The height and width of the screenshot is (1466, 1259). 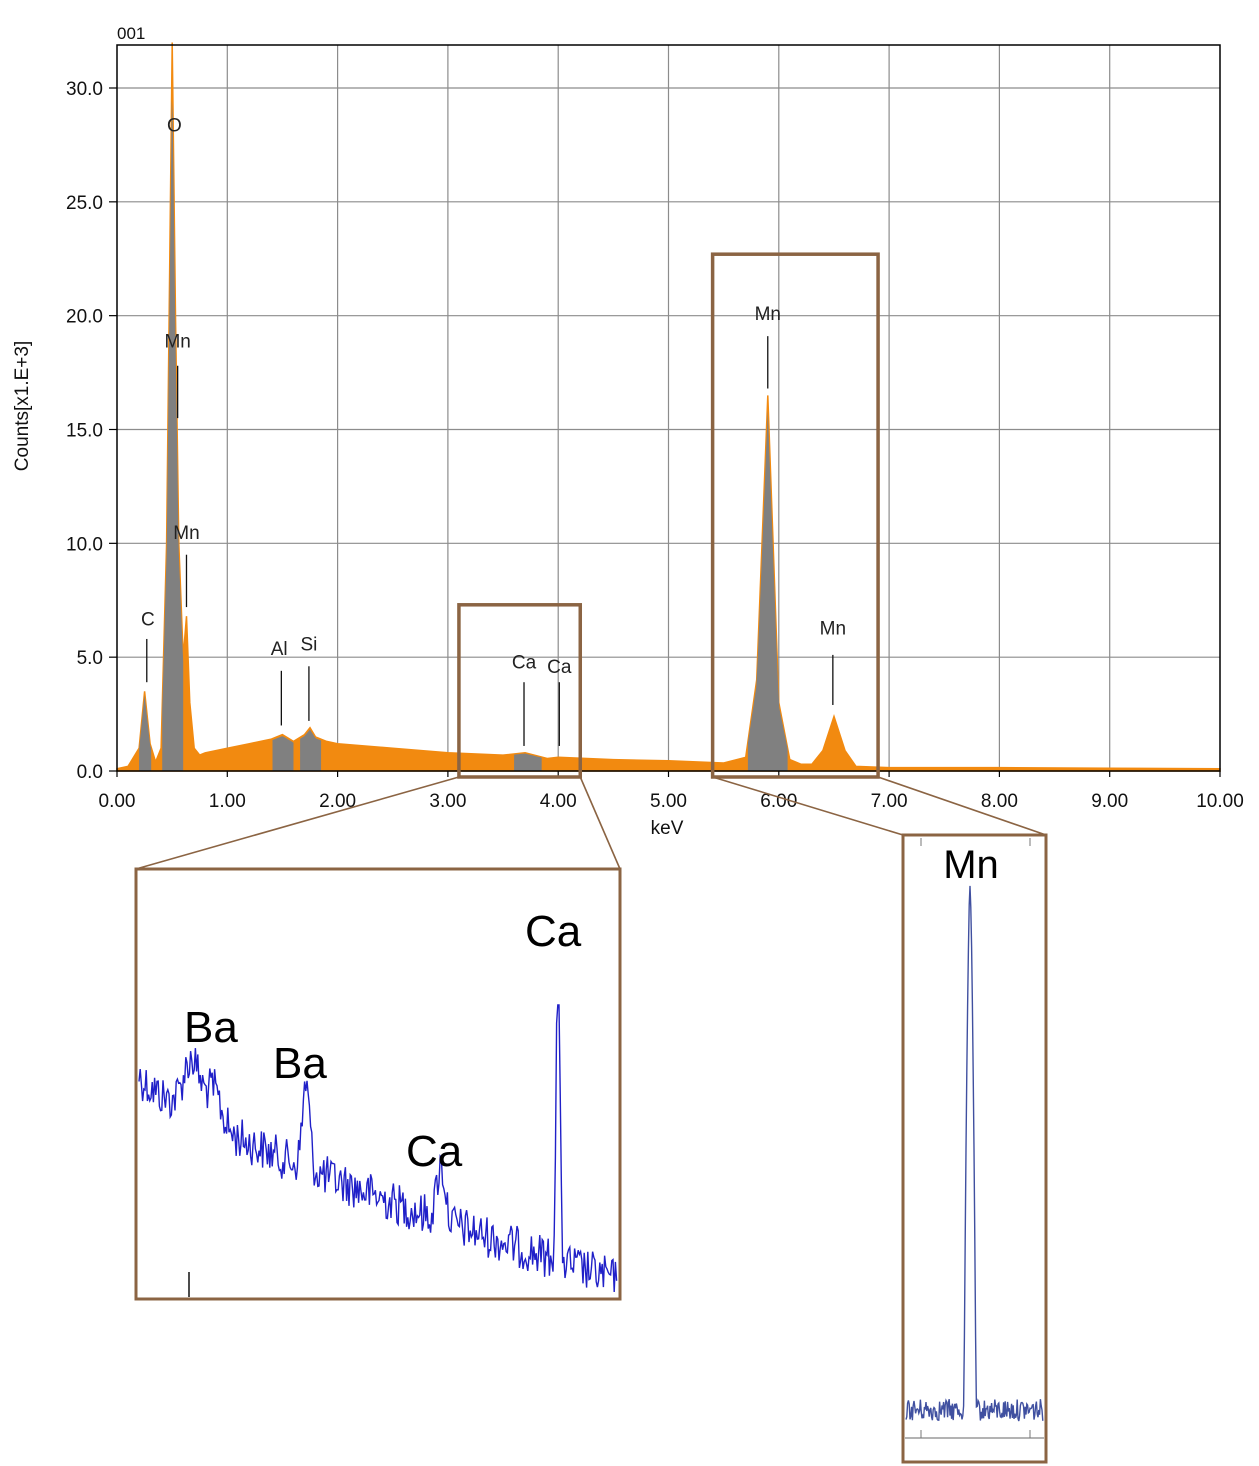 I want to click on y-tick-label: 5.0, so click(x=90, y=658).